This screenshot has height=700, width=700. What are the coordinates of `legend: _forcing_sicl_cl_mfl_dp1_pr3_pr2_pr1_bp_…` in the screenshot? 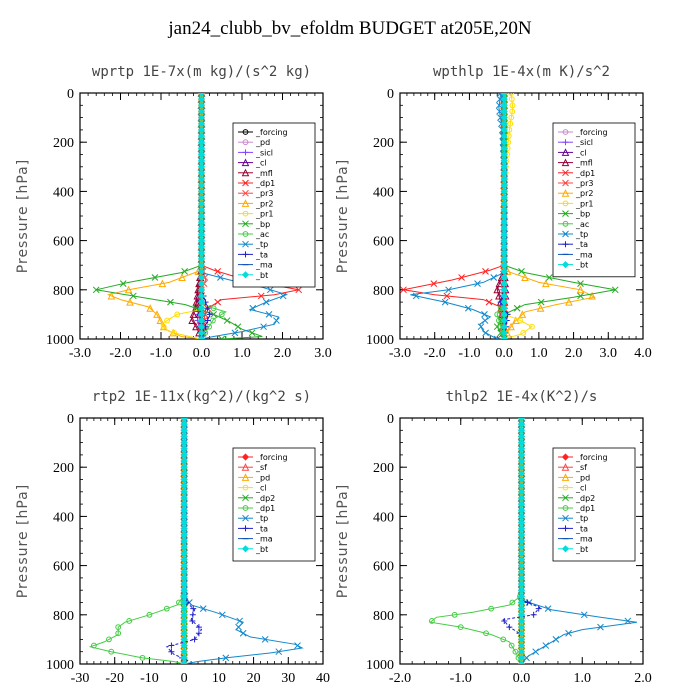 It's located at (594, 200).